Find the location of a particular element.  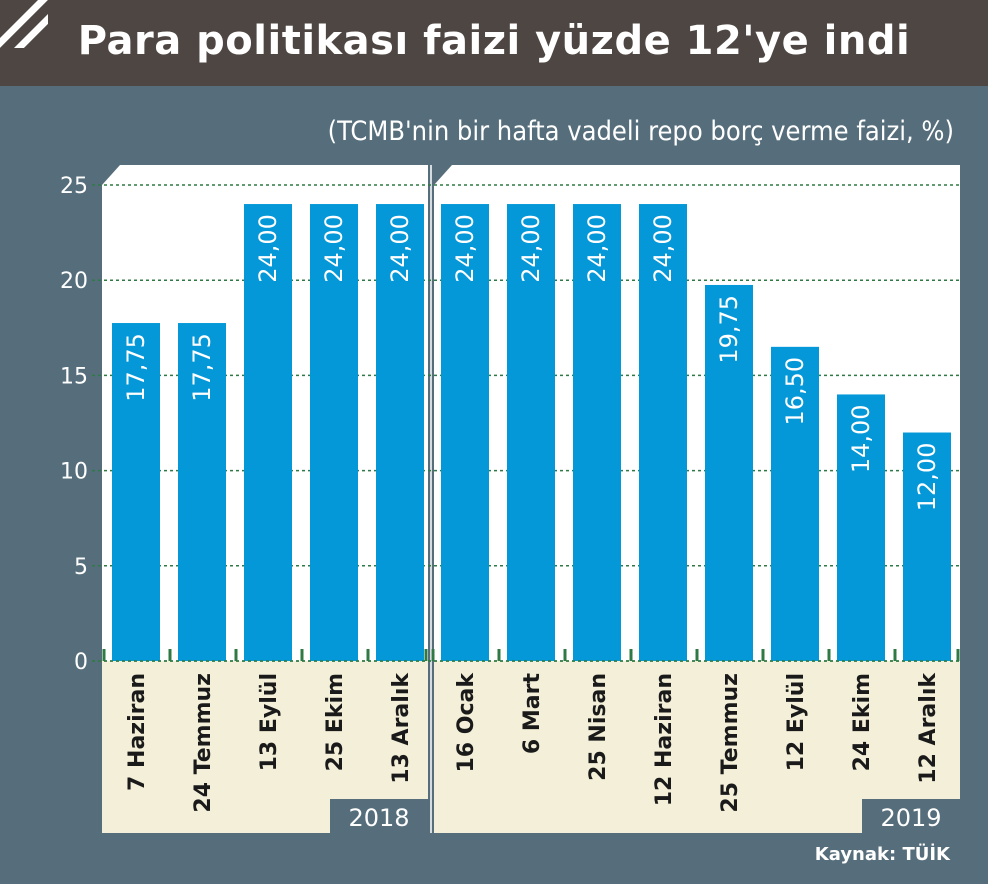

x-category-label: 7 Haziran is located at coordinates (137, 732).